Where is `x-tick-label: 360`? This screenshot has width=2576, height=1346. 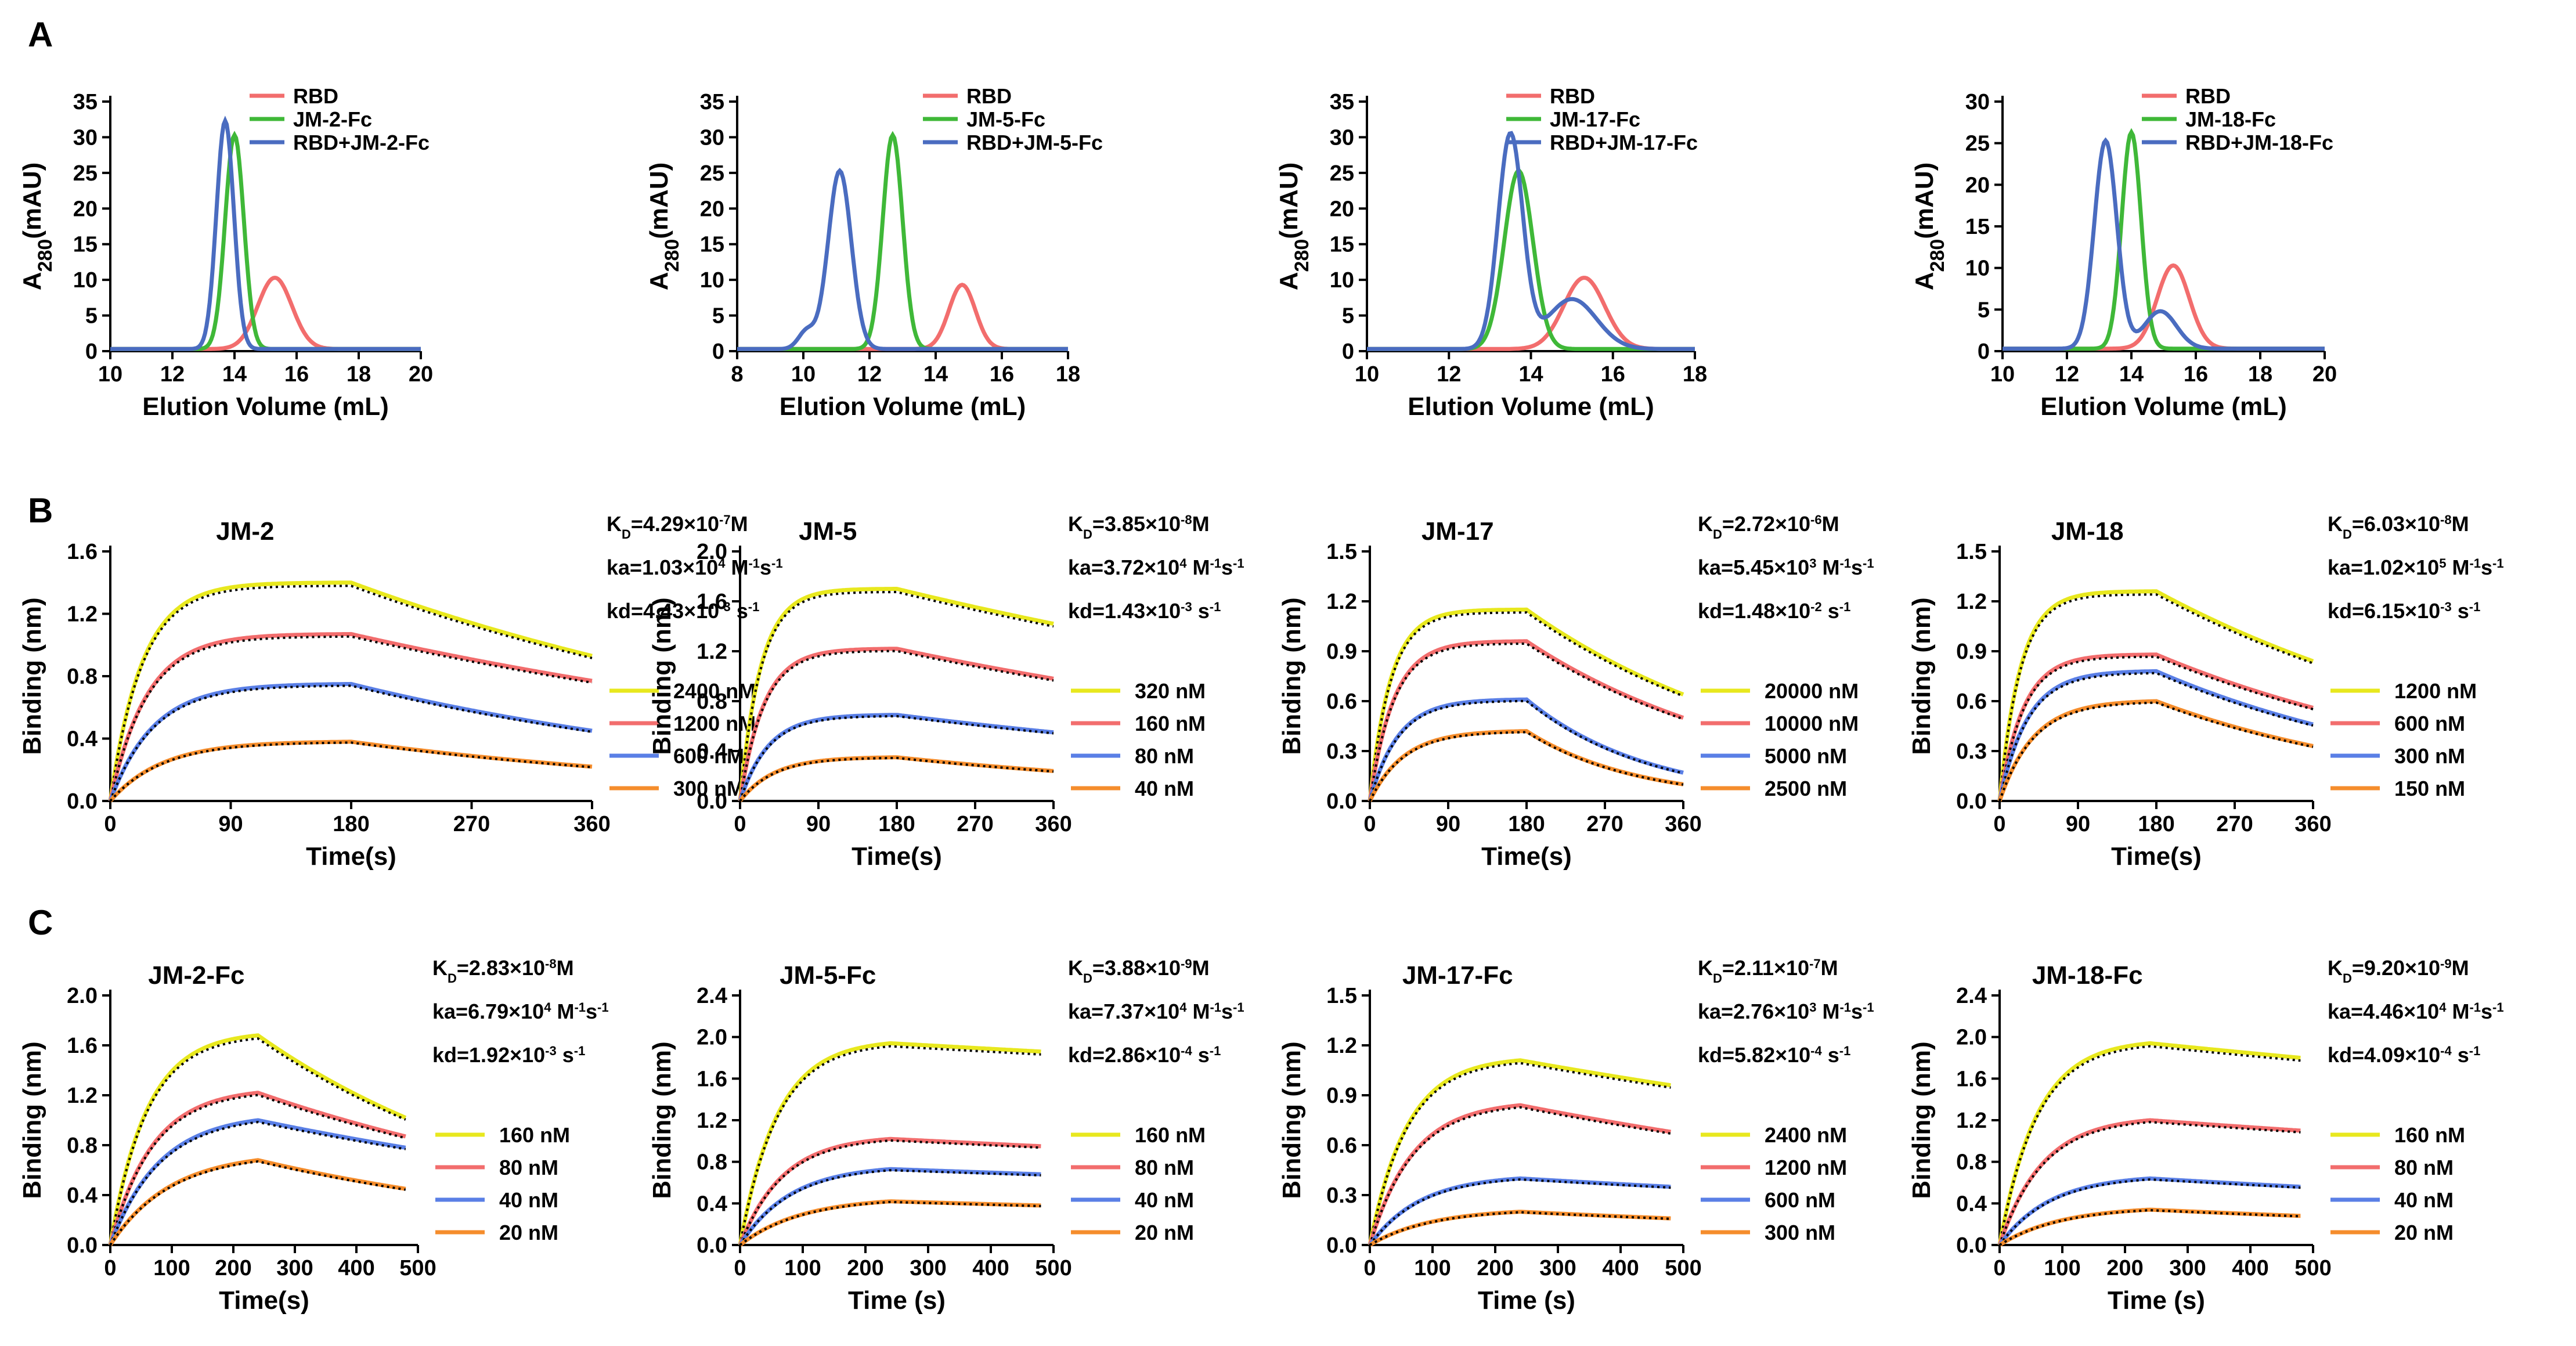 x-tick-label: 360 is located at coordinates (1683, 824).